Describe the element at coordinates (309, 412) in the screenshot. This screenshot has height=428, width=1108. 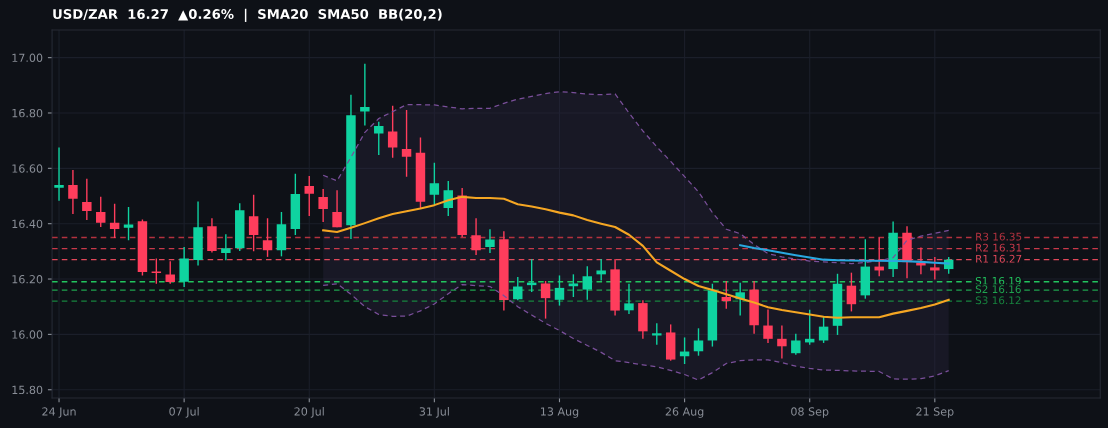
I see `x-tick-label: 20 Jul` at that location.